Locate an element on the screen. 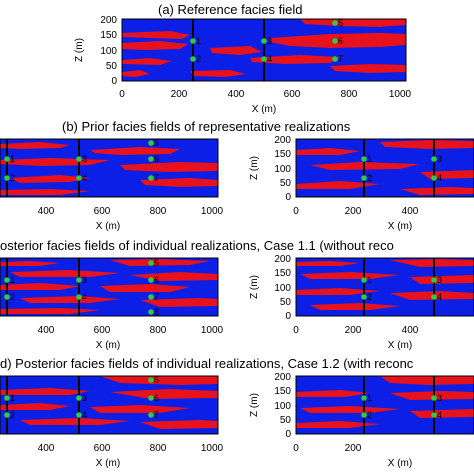  prior-right-x-ticks: 0 200 400 is located at coordinates (356, 211).